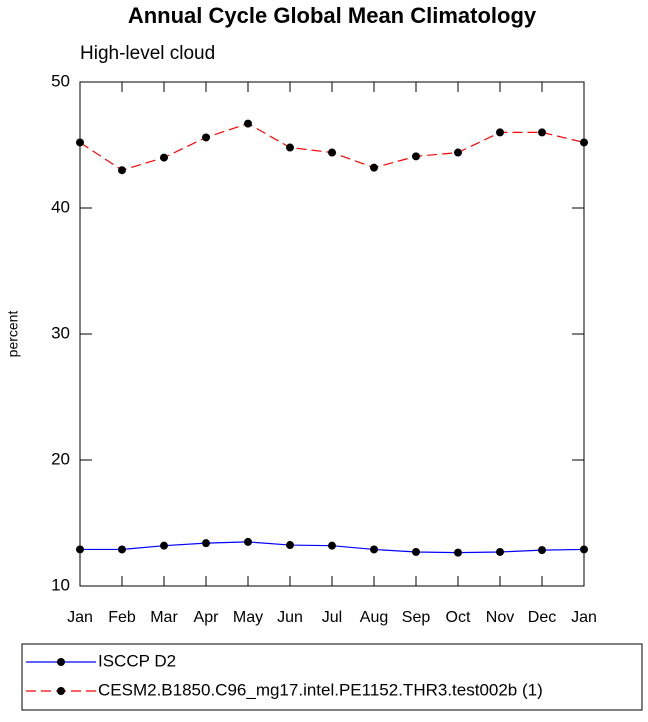 The height and width of the screenshot is (722, 648). Describe the element at coordinates (60, 332) in the screenshot. I see `y-tick-label: 30` at that location.